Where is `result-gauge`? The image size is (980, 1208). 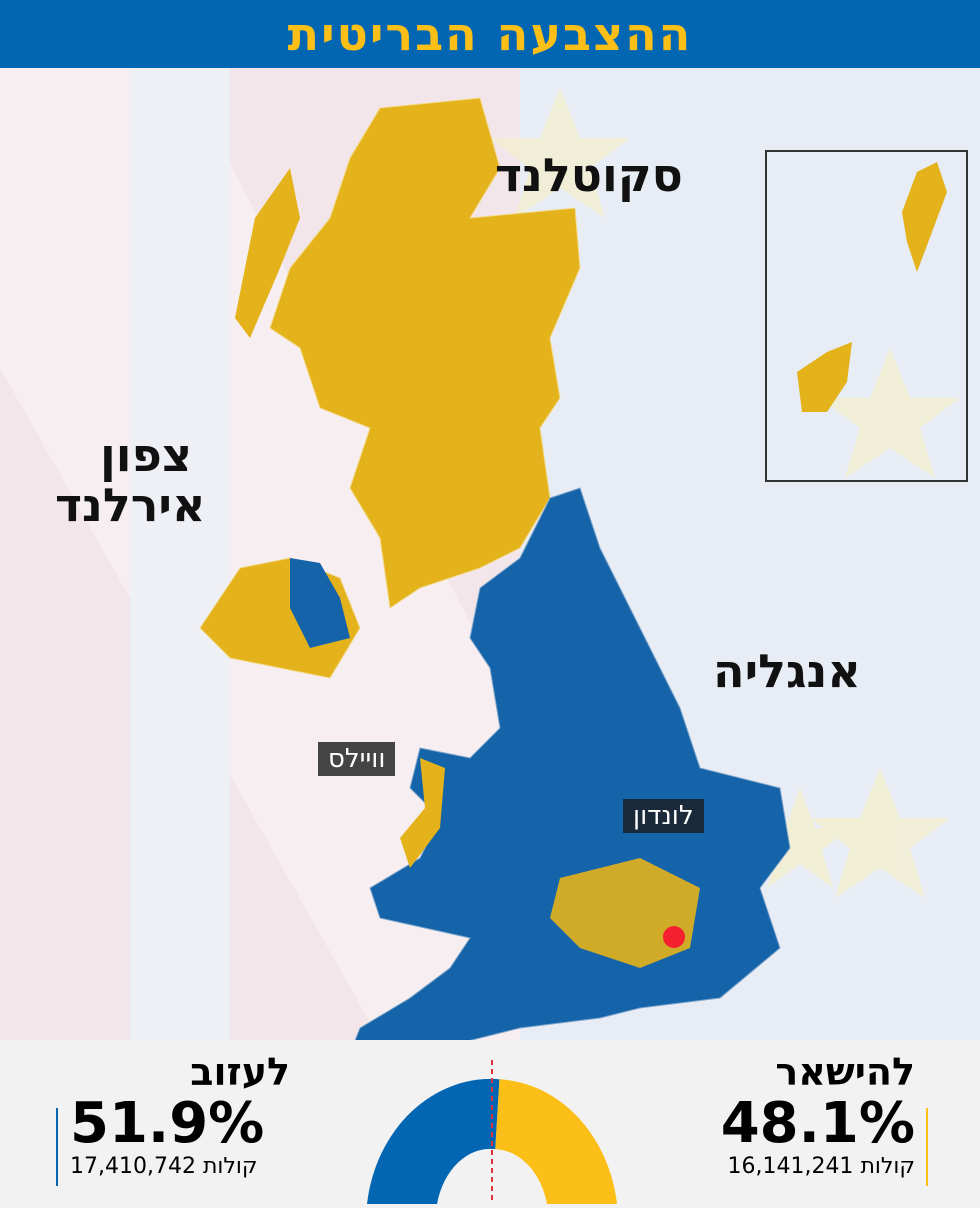
result-gauge is located at coordinates (492, 1132).